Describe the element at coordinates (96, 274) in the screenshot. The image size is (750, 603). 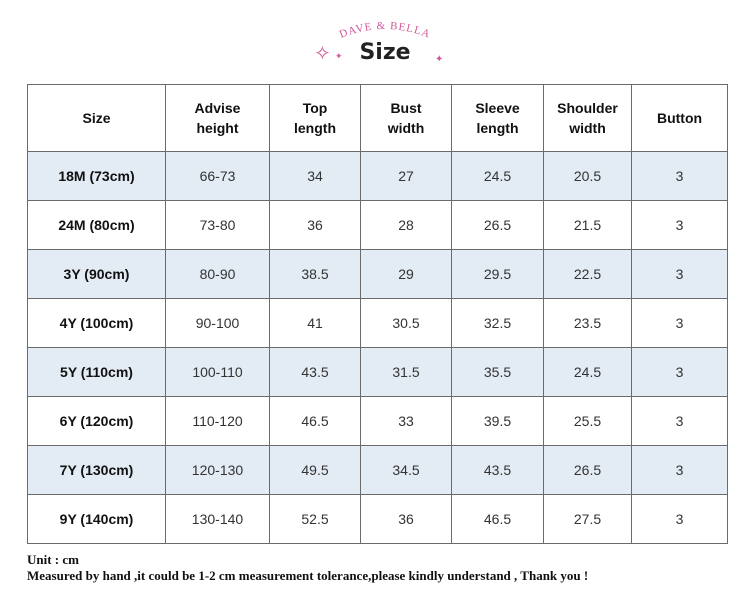
I see `size-cell: 3Y (90cm)` at that location.